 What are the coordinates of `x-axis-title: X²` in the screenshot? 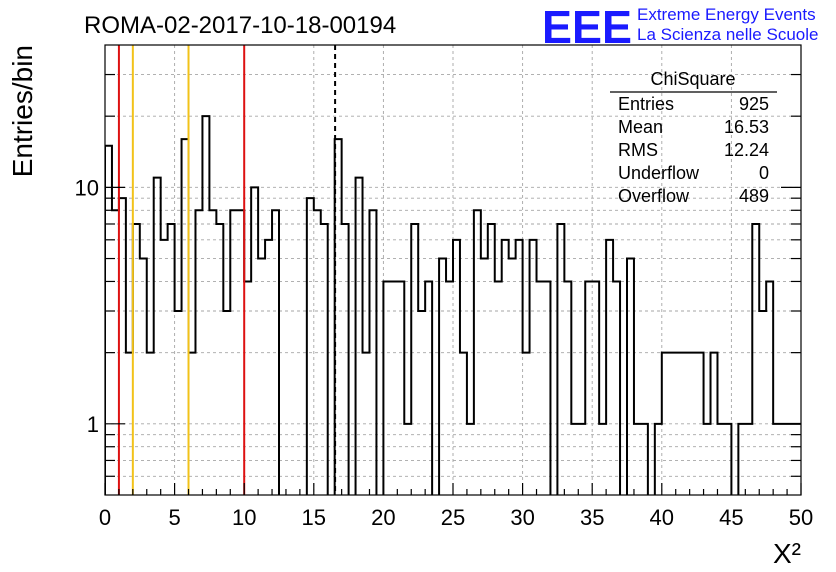 It's located at (787, 553).